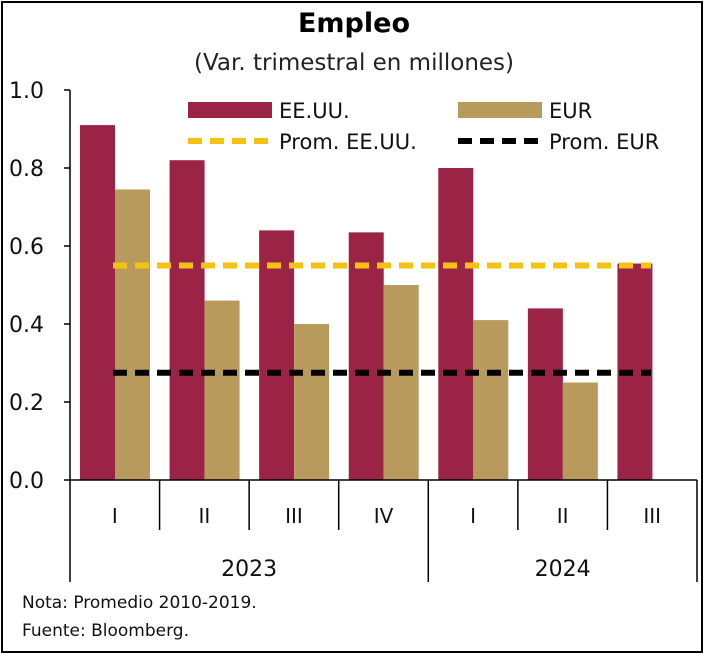  What do you see at coordinates (26, 325) in the screenshot?
I see `y-tick-label: 0.4` at bounding box center [26, 325].